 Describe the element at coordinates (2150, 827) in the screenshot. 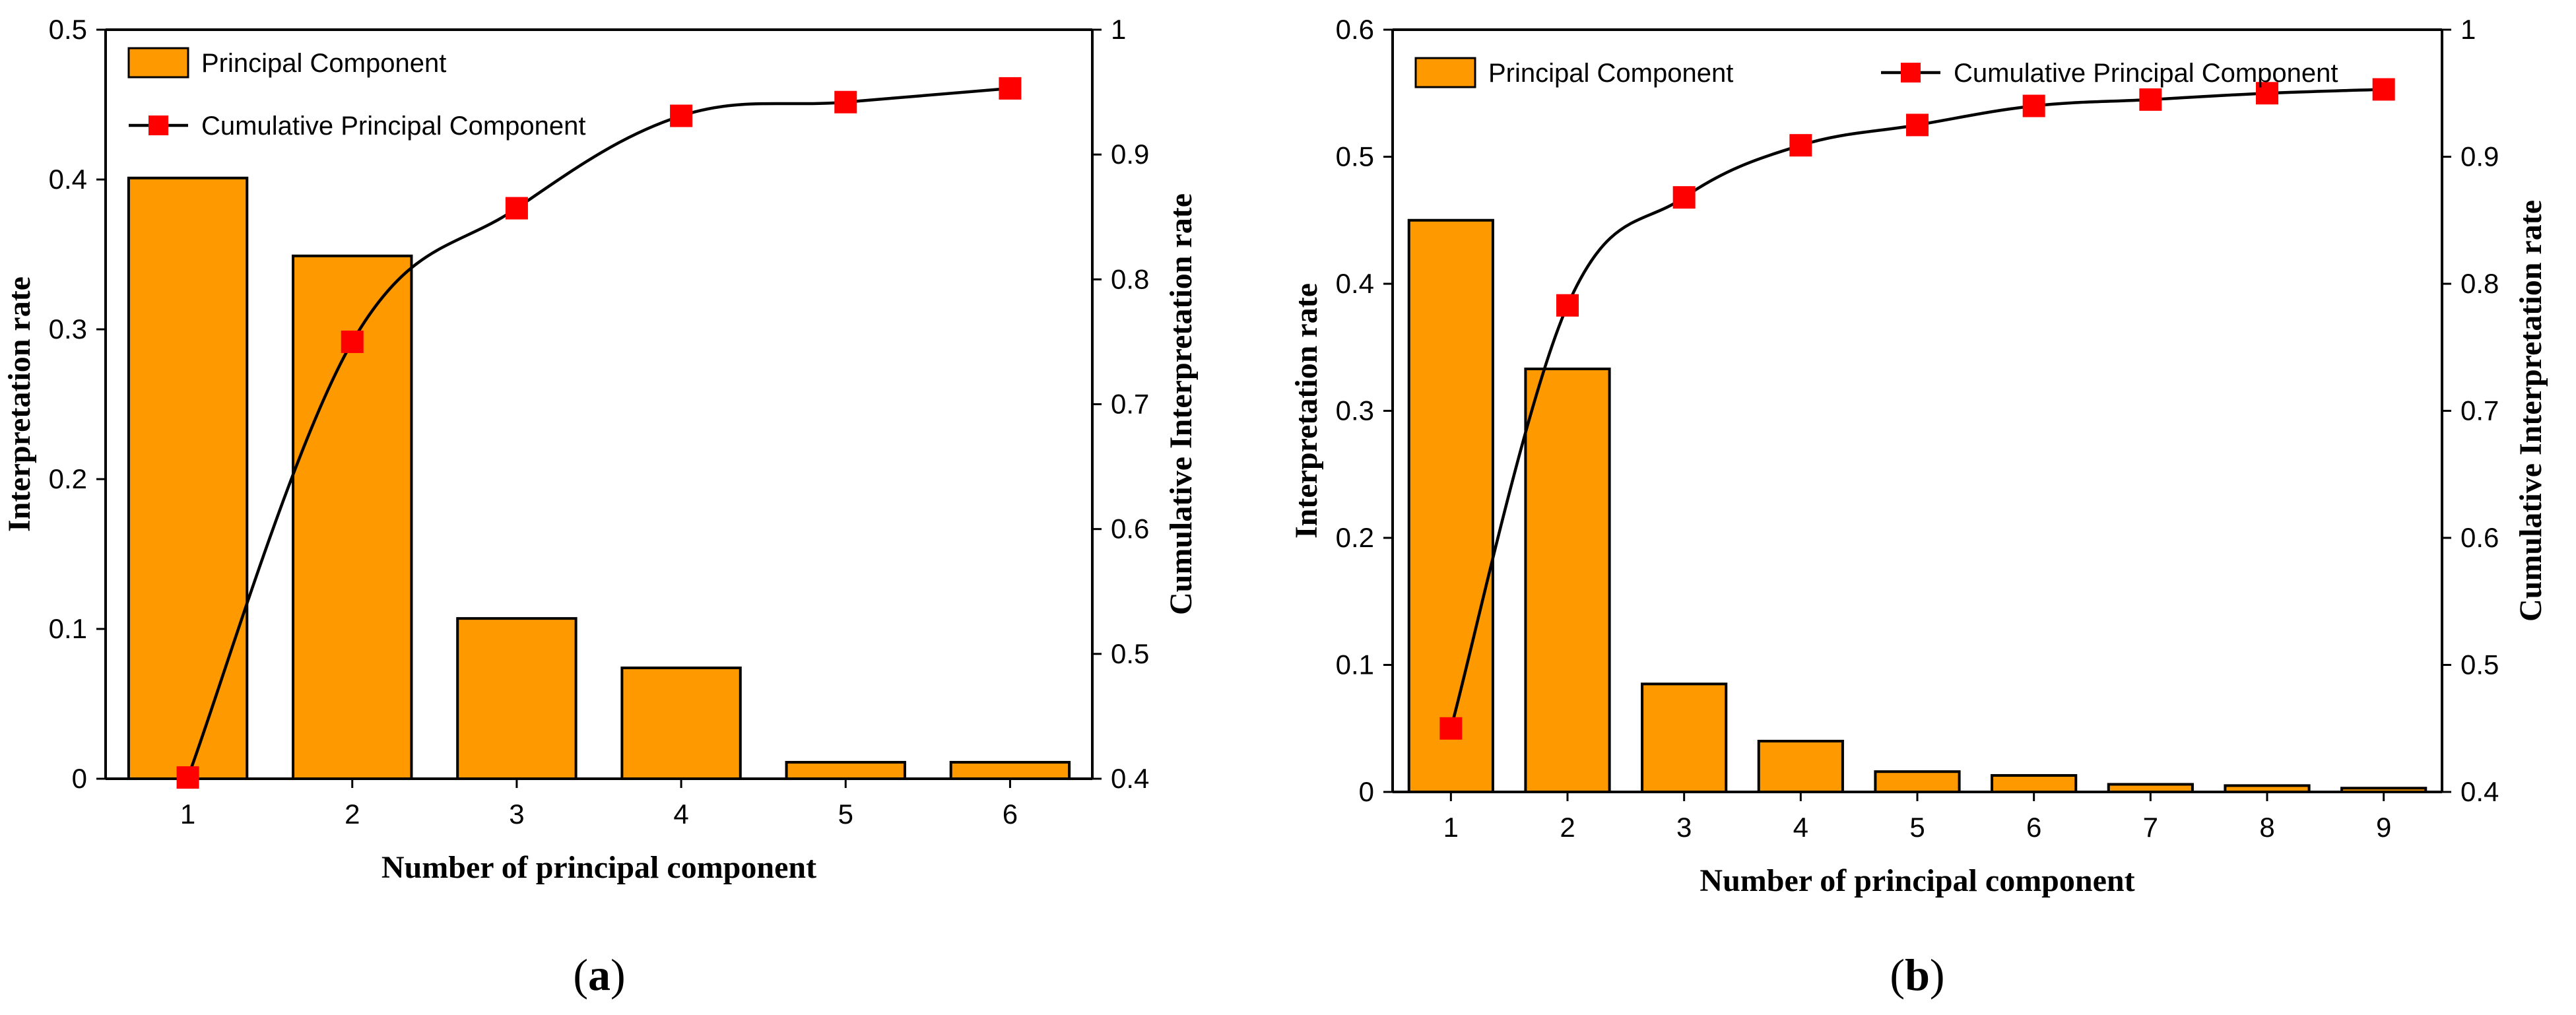

I see `x-tick-label: 7` at that location.